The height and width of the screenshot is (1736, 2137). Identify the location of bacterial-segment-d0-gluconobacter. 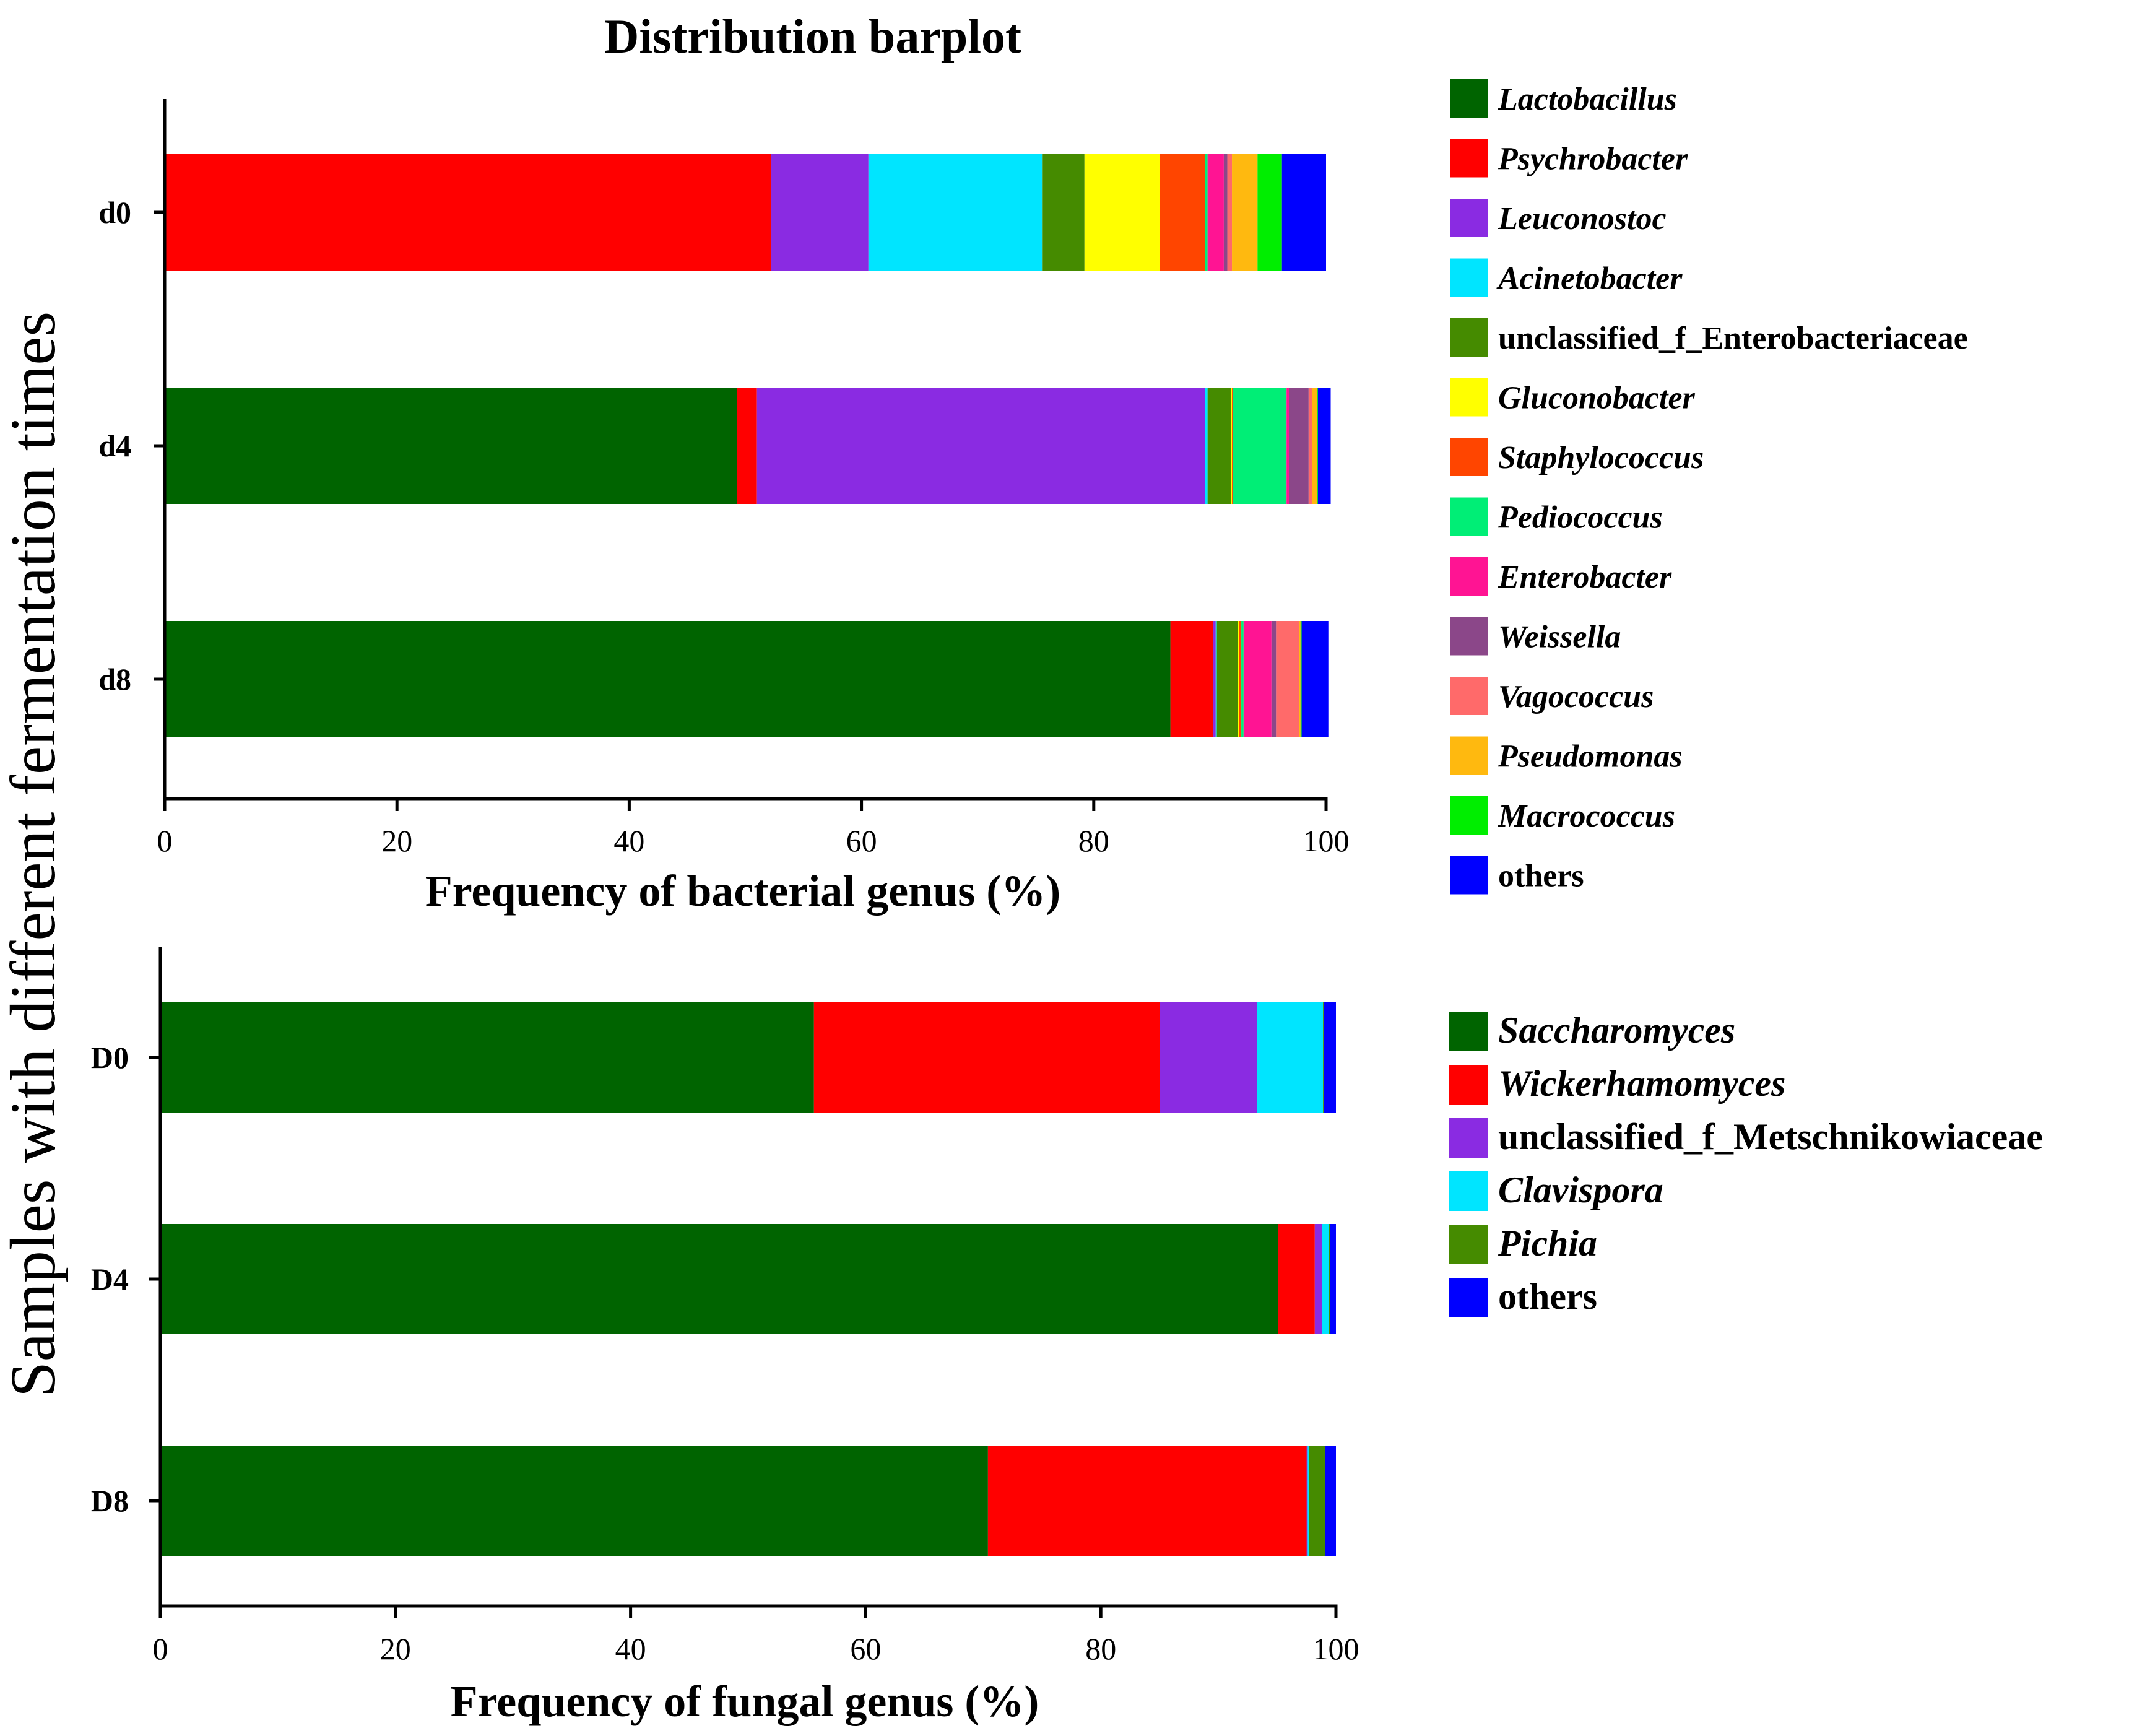
(1122, 212).